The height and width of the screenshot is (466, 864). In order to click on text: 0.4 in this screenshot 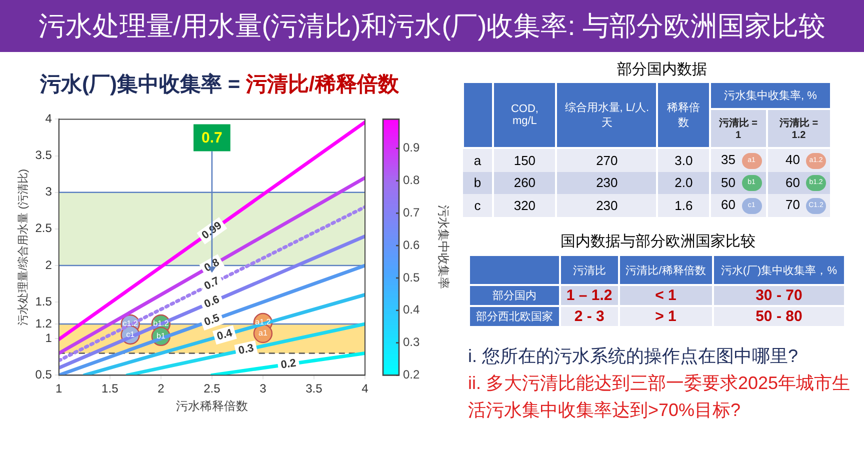, I will do `click(225, 334)`.